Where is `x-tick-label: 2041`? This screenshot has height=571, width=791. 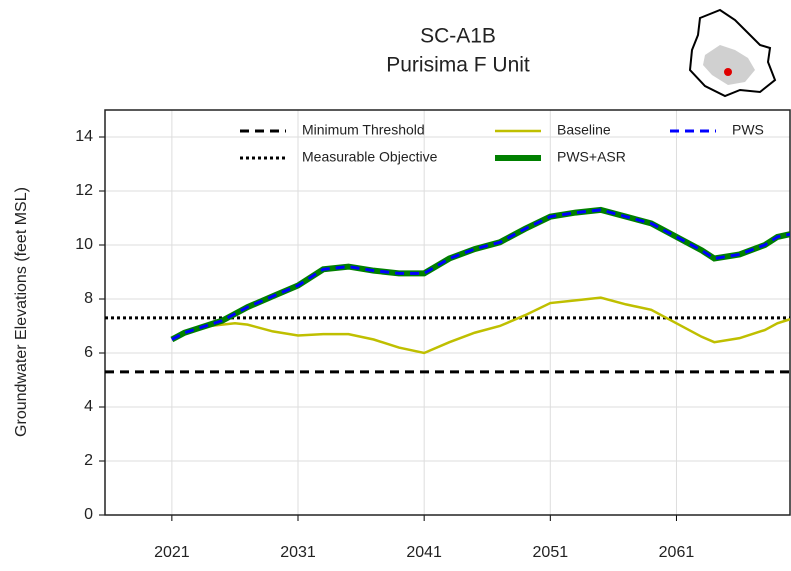
x-tick-label: 2041 is located at coordinates (424, 552).